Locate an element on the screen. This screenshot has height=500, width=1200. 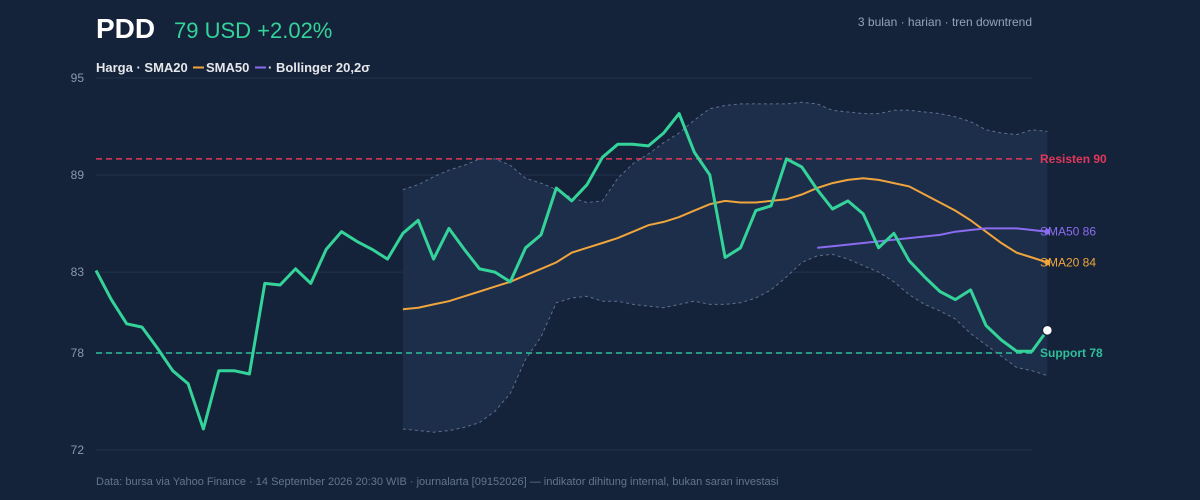
price-change: 79 USD +2.02% is located at coordinates (253, 30).